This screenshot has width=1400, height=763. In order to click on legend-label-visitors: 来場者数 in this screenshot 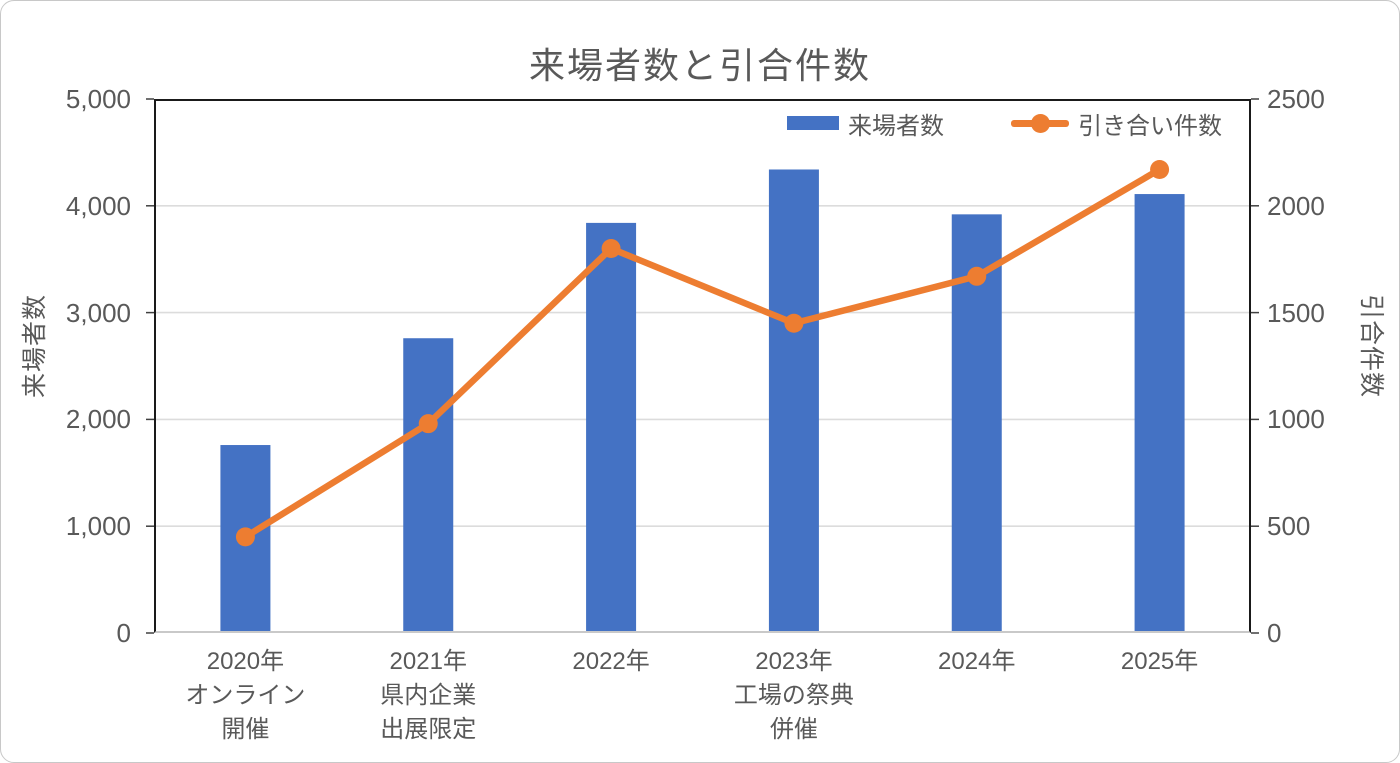, I will do `click(896, 126)`.